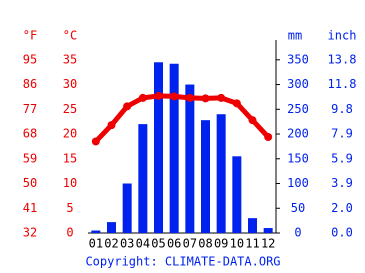  I want to click on y2-tick-label: 0, so click(297, 233).